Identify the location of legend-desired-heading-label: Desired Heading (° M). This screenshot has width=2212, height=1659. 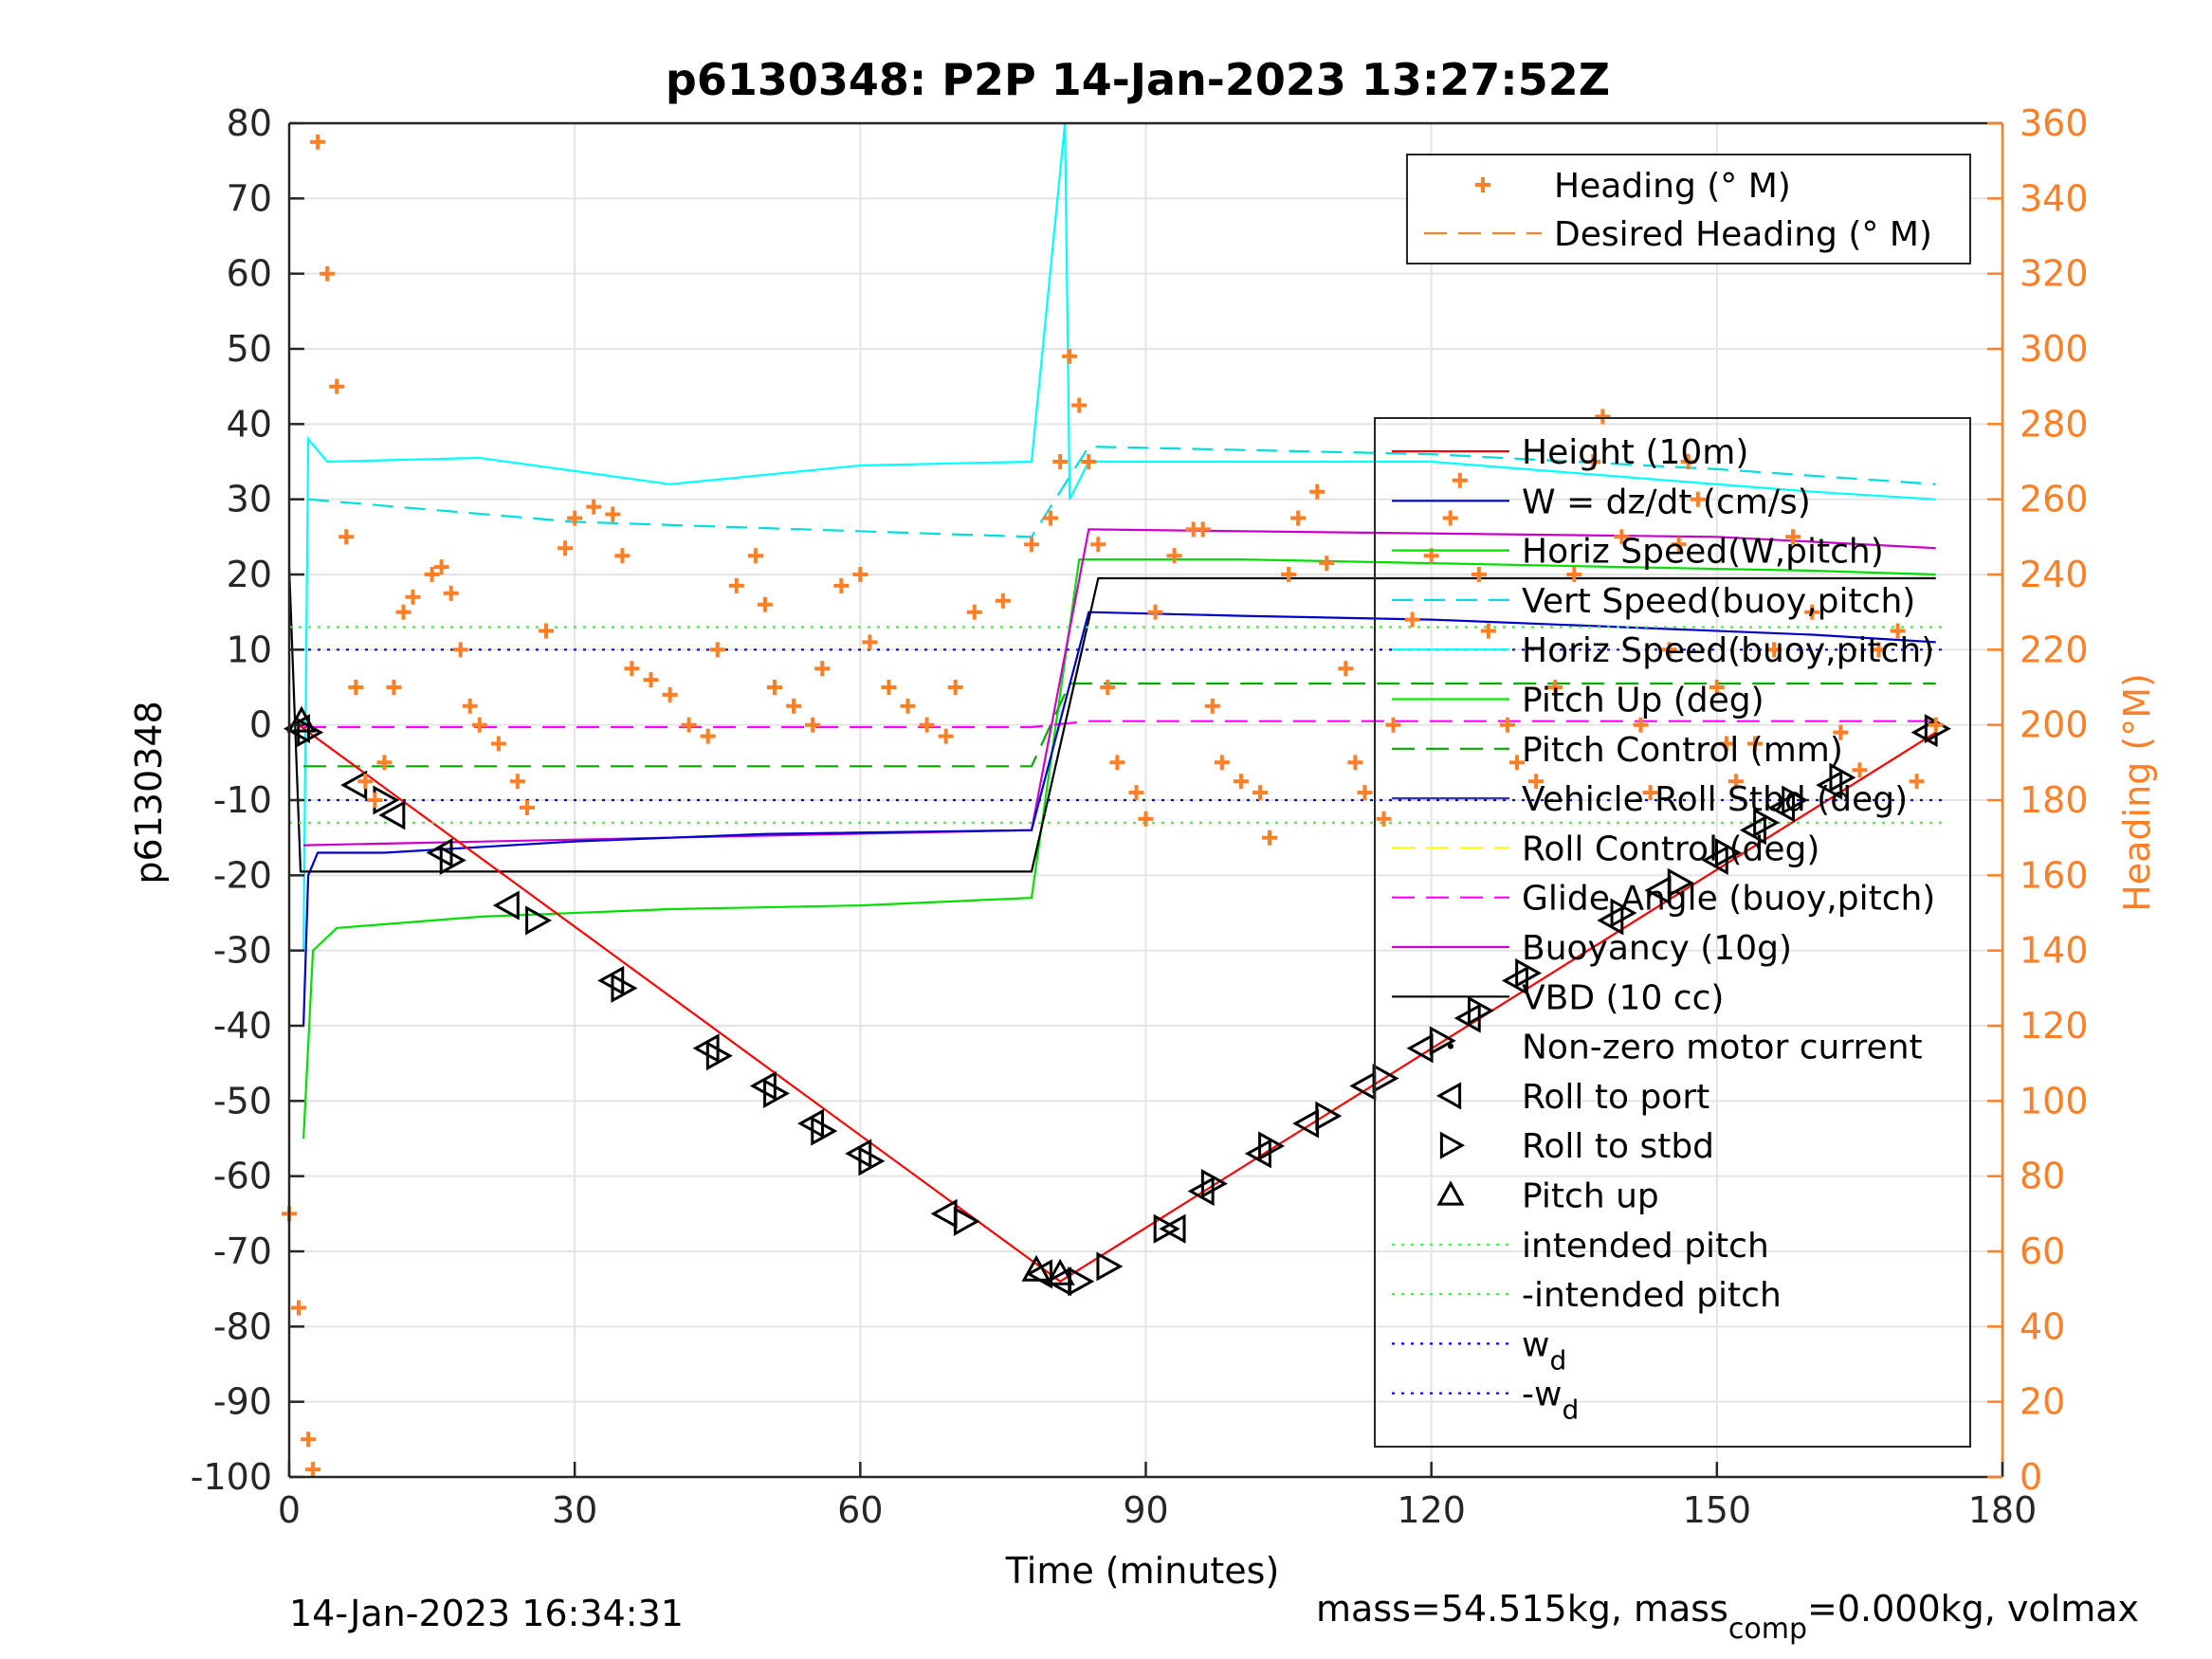
(1743, 234).